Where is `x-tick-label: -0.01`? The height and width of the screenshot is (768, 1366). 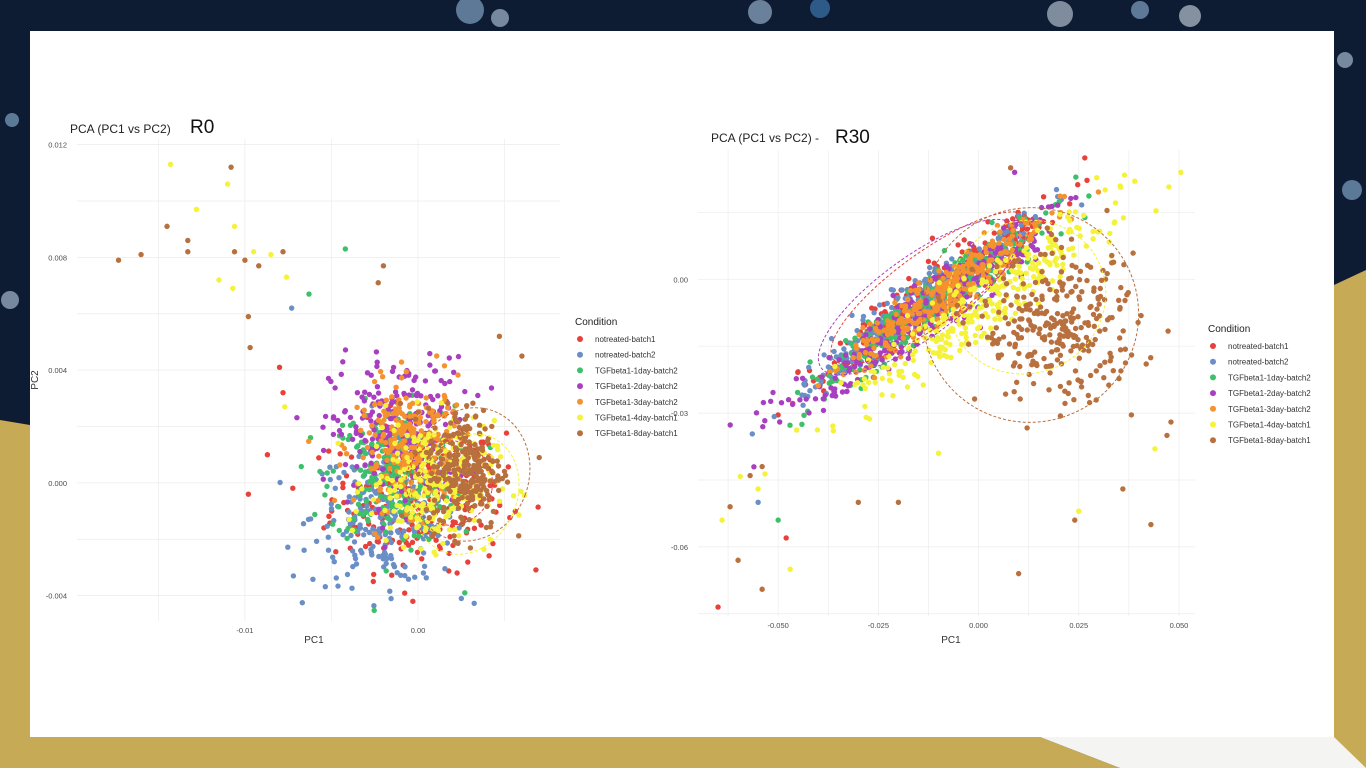 x-tick-label: -0.01 is located at coordinates (244, 630).